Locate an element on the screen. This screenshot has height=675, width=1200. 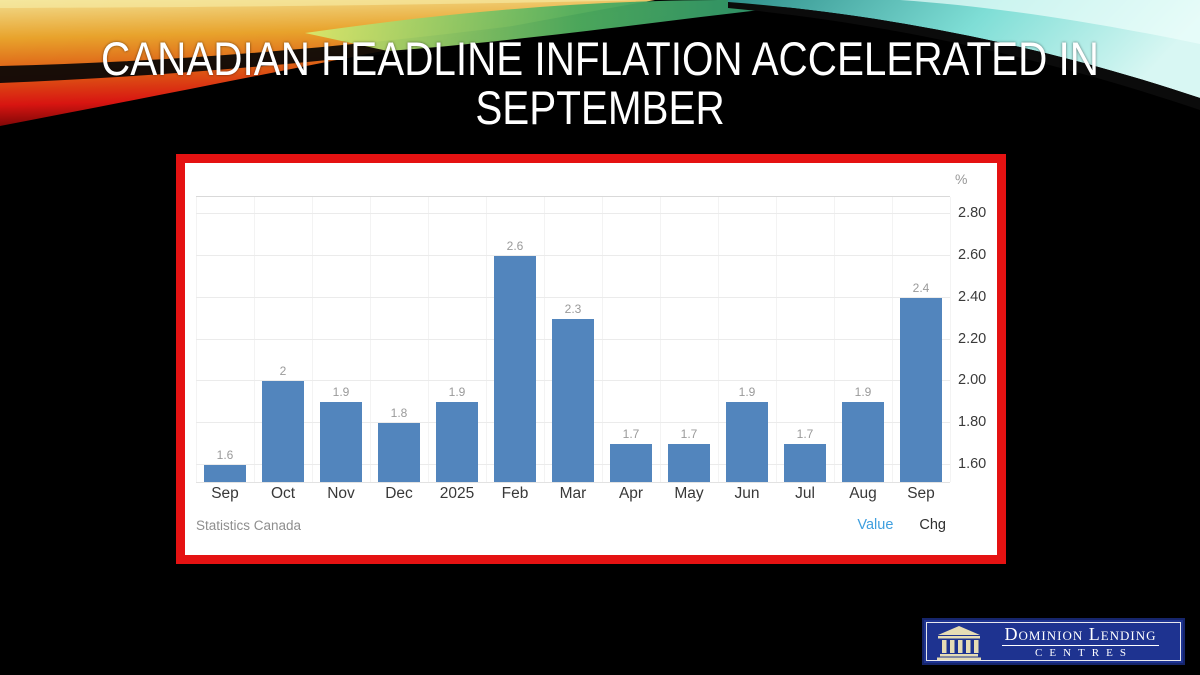
value-toggle: Value is located at coordinates (875, 525).